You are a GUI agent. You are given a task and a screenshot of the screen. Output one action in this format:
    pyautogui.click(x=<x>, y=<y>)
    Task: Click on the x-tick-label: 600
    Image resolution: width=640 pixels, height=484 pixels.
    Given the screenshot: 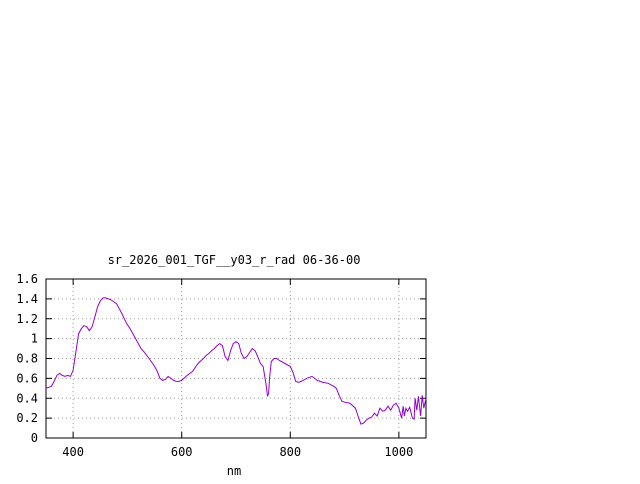 What is the action you would take?
    pyautogui.click(x=182, y=452)
    